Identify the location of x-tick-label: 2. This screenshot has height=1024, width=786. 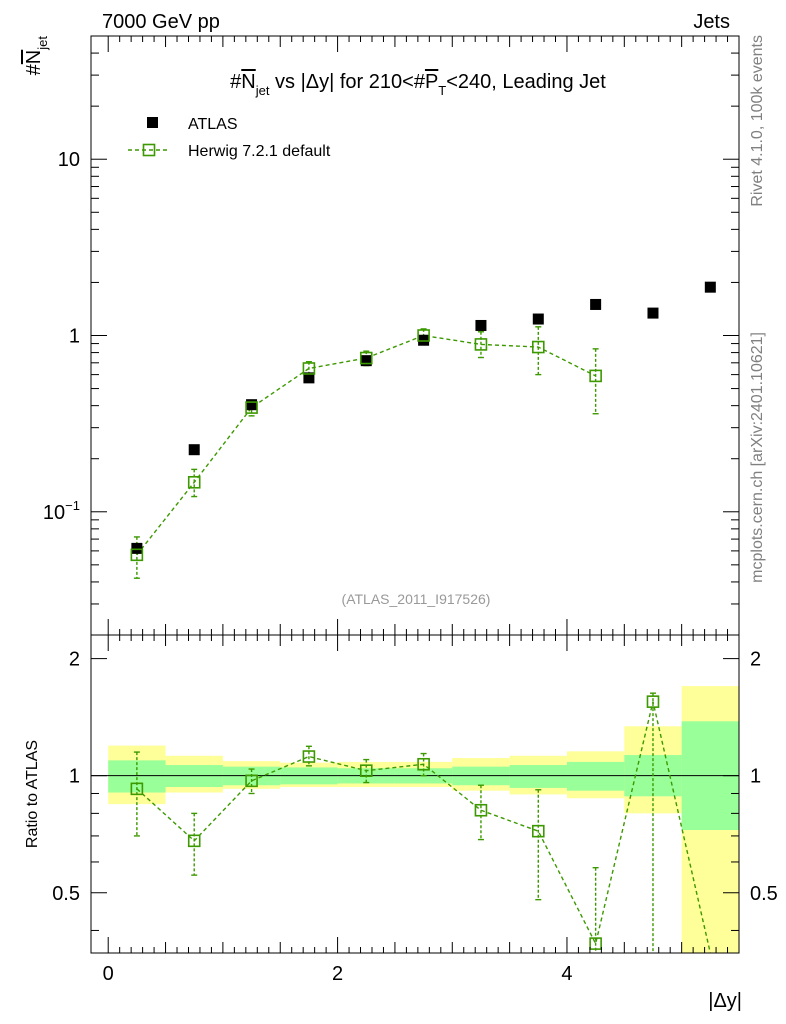
(337, 974).